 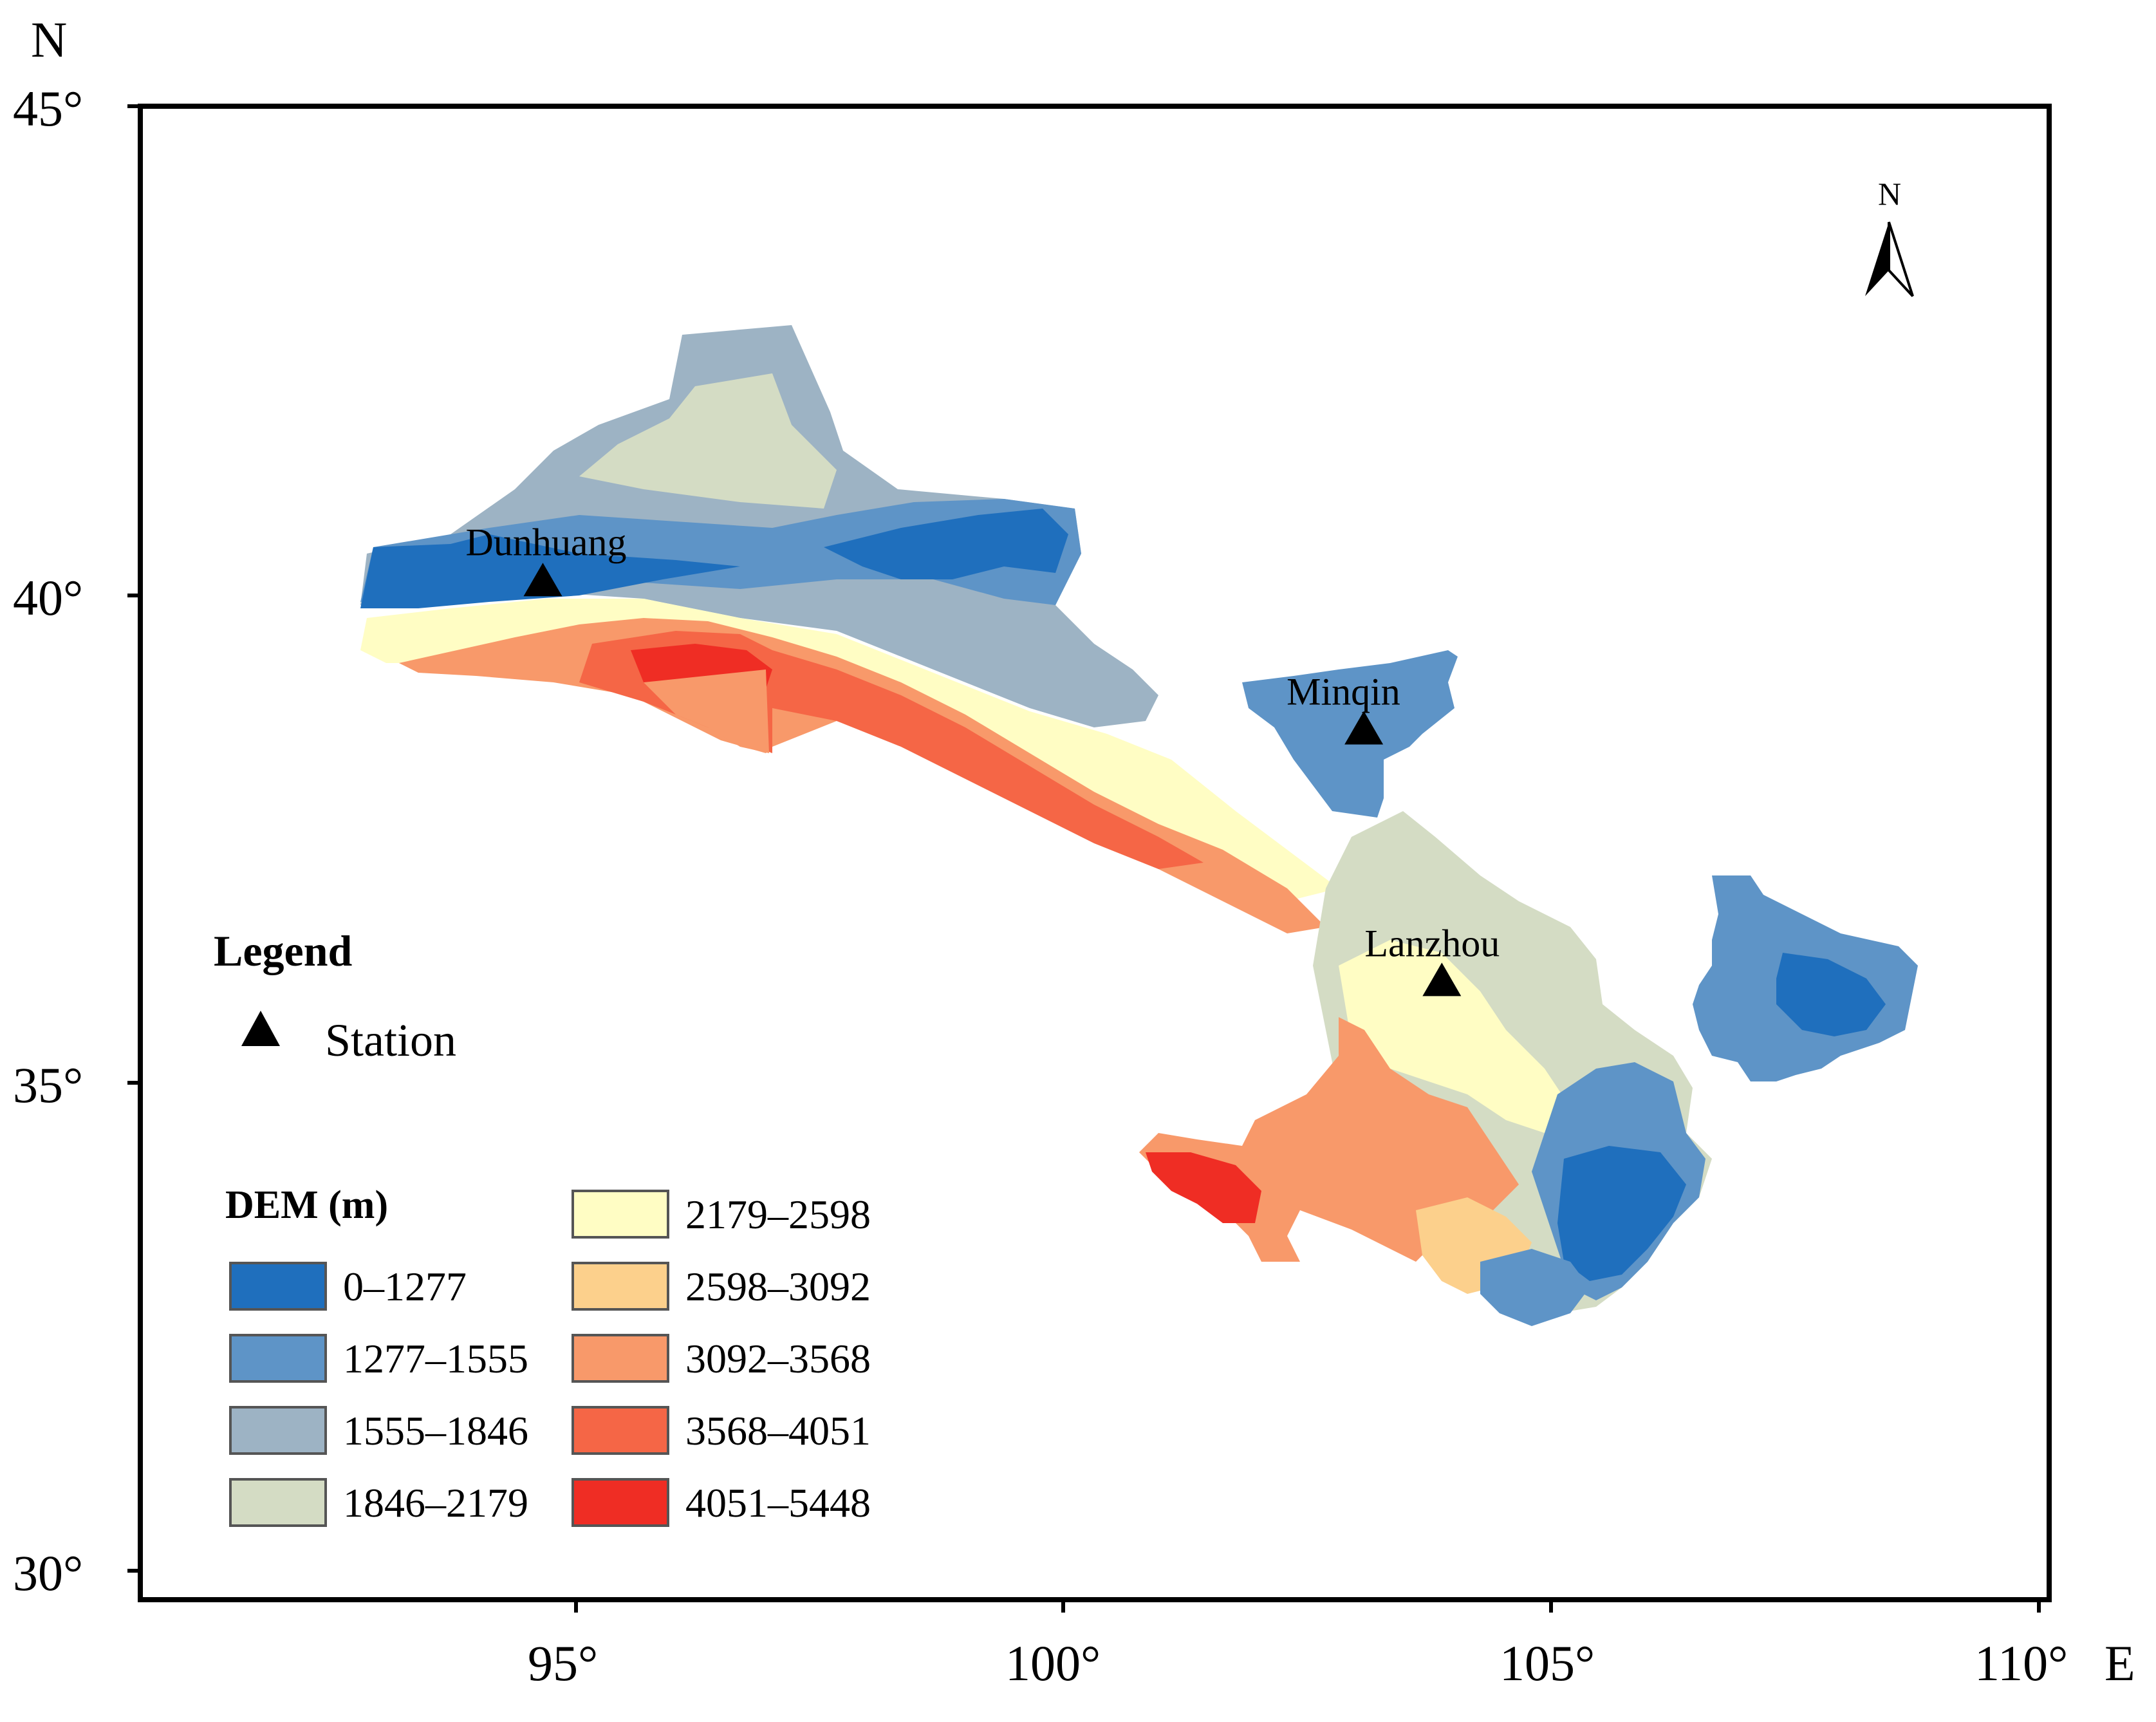 What do you see at coordinates (1432, 943) in the screenshot?
I see `station-label-lanzhou: Lanzhou` at bounding box center [1432, 943].